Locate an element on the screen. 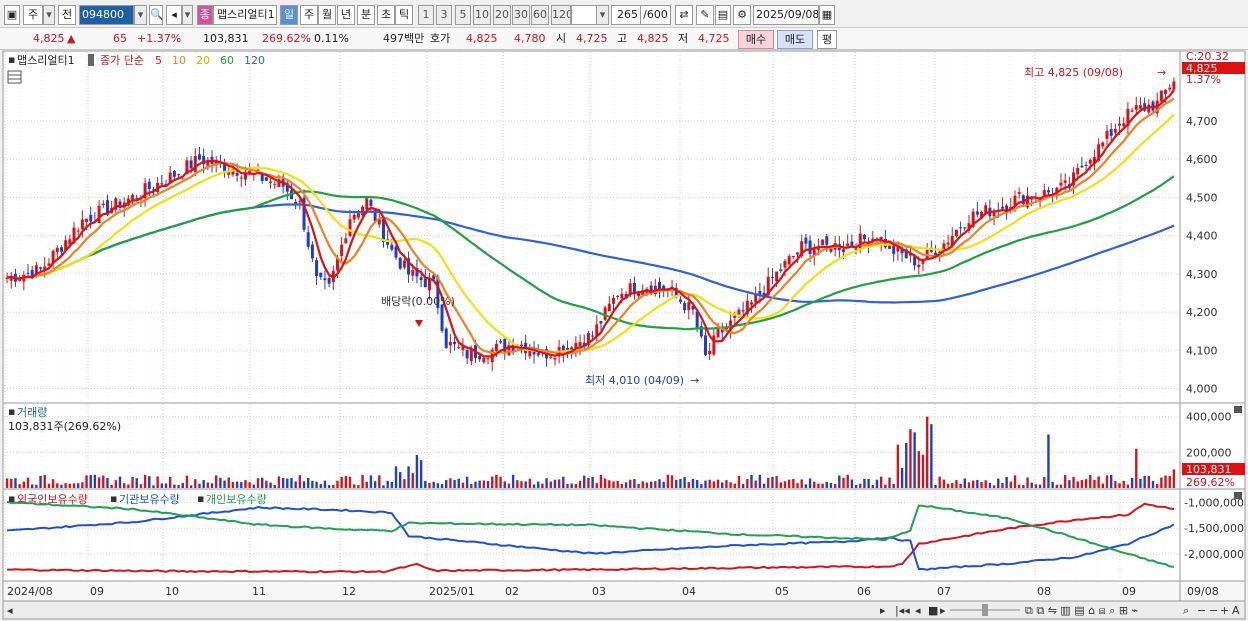 This screenshot has width=1248, height=621. volume-panel-close-icon is located at coordinates (1238, 409).